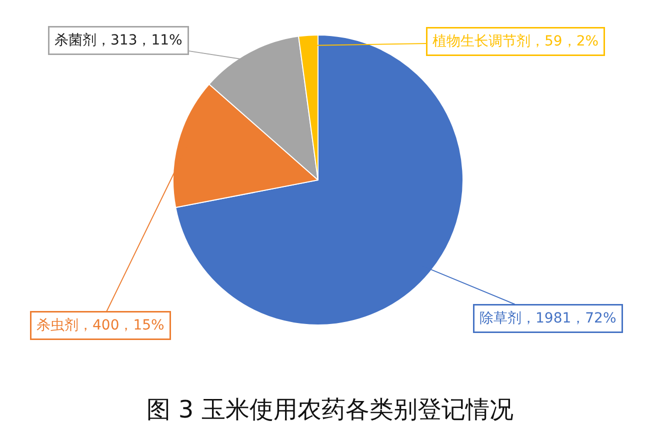  Describe the element at coordinates (548, 318) in the screenshot. I see `slice-label: 除草剂，1981，72%` at that location.